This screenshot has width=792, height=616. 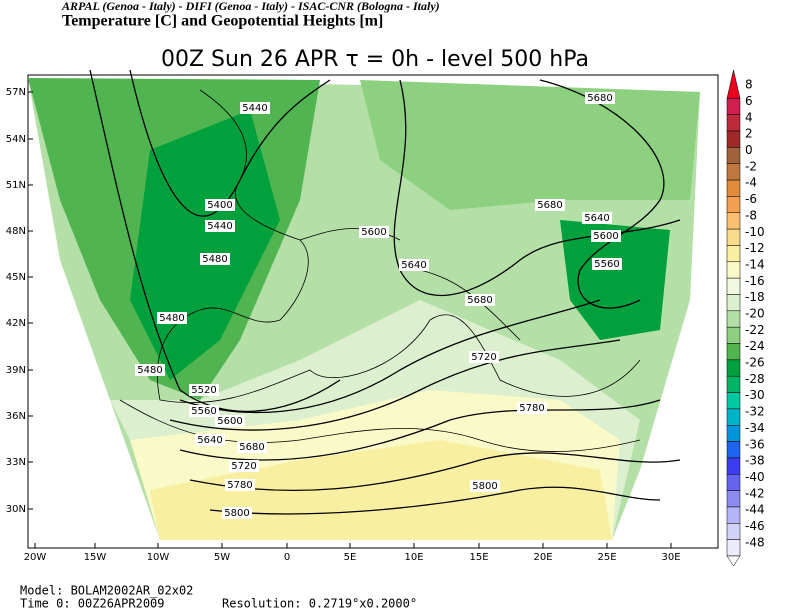 What do you see at coordinates (350, 557) in the screenshot?
I see `lon-label: 5E` at bounding box center [350, 557].